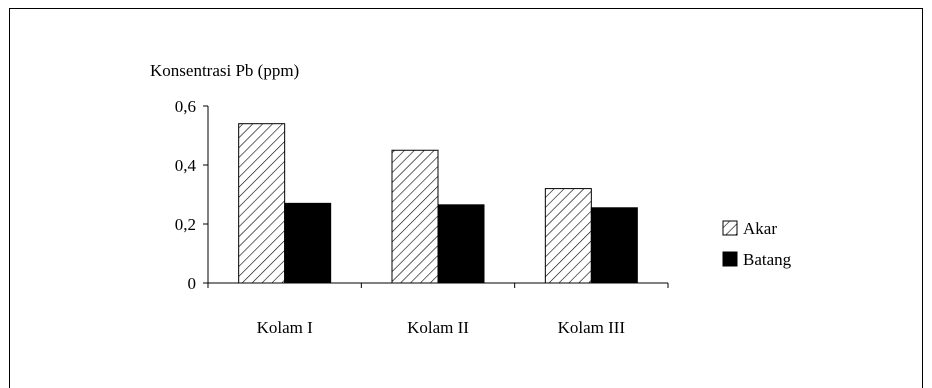 This screenshot has height=388, width=932. Describe the element at coordinates (438, 327) in the screenshot. I see `x-tick-label: Kolam II` at that location.